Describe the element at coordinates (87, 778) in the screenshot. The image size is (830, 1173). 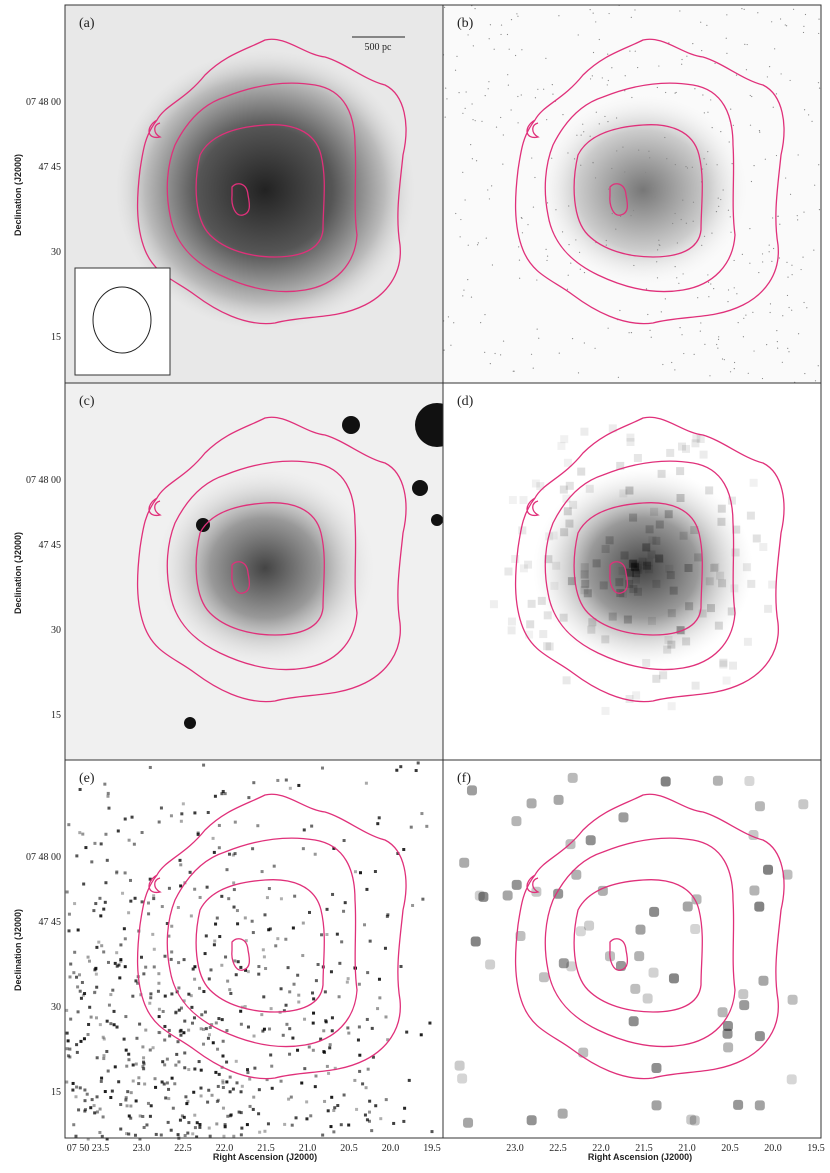
I see `panel-label: (e)` at that location.